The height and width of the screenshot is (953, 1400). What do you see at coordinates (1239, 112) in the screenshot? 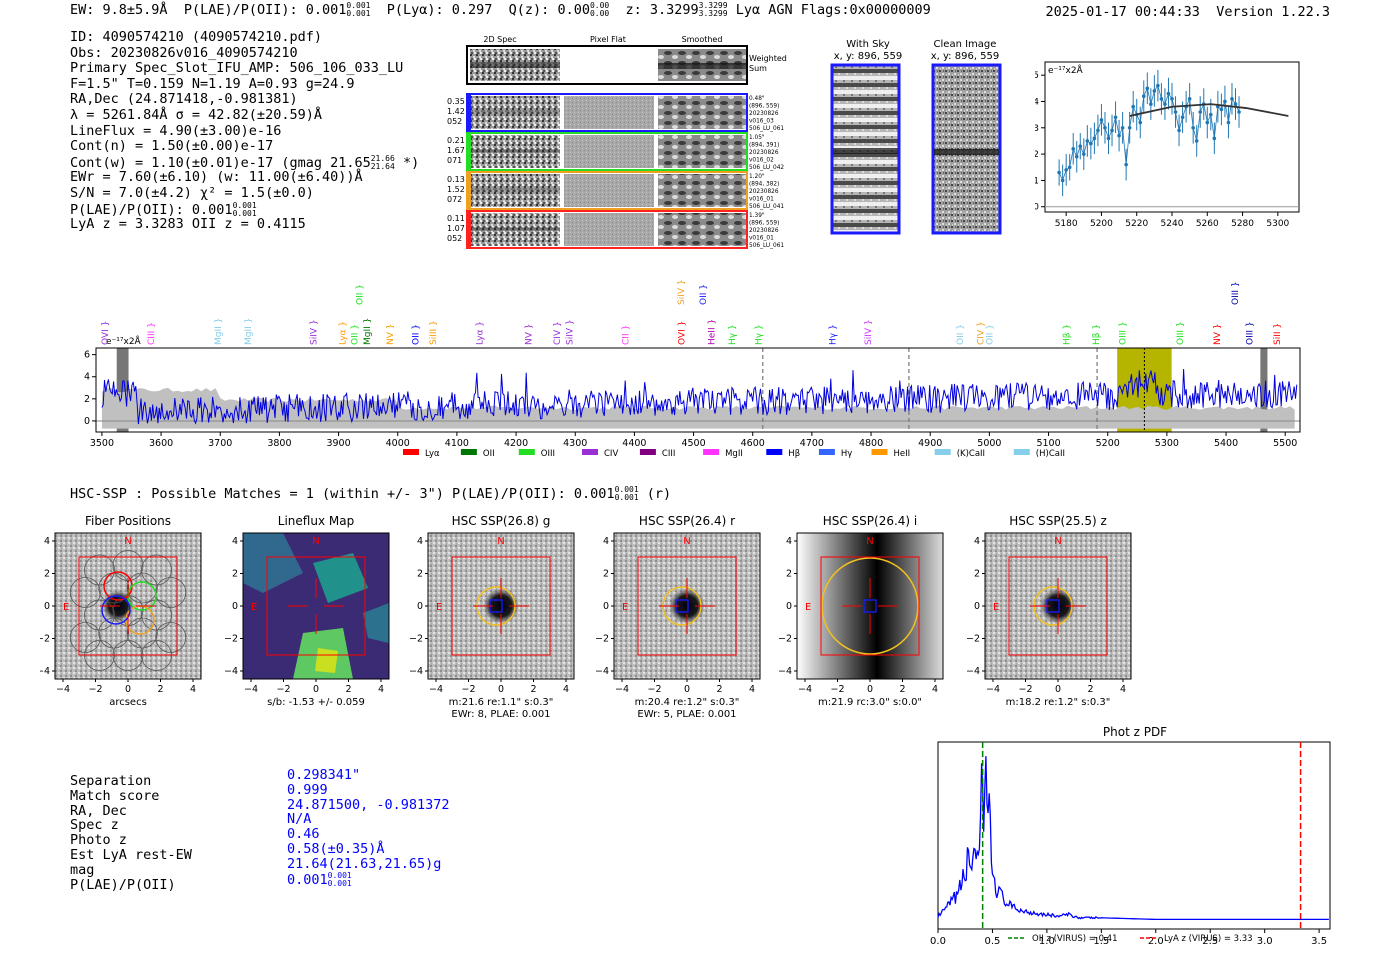
I see `zoom-point` at bounding box center [1239, 112].